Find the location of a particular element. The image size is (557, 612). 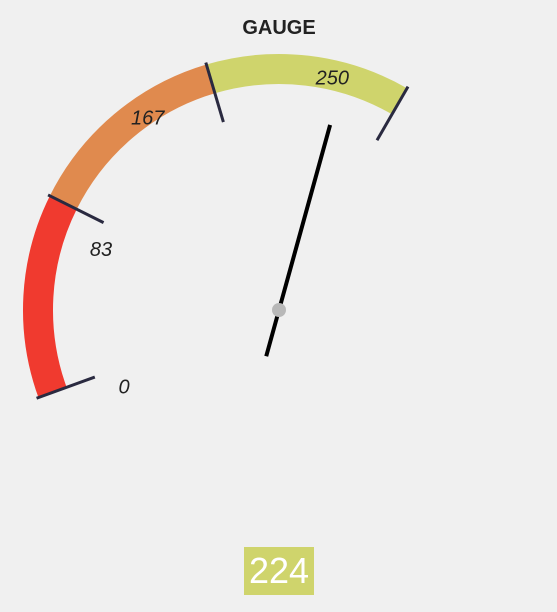

gauge-tick-label-3: 250 is located at coordinates (332, 78).